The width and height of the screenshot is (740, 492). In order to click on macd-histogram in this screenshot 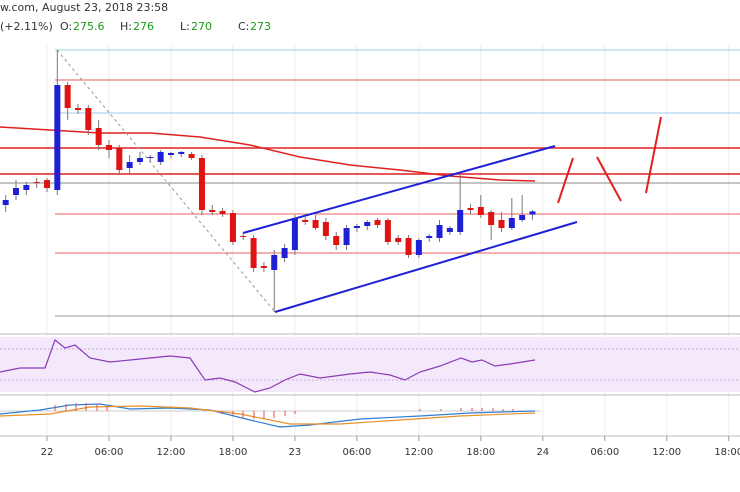, I will do `click(284, 411)`.